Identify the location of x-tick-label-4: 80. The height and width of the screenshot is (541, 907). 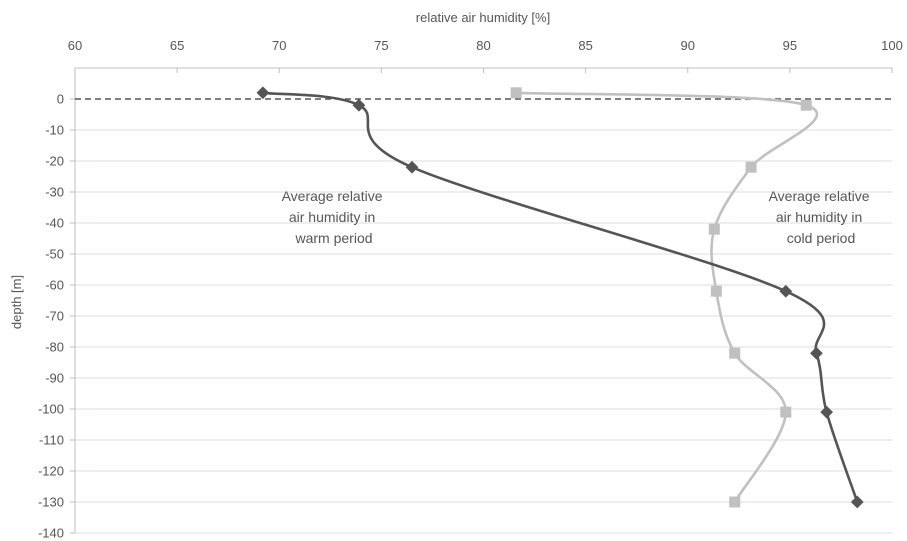
(483, 45).